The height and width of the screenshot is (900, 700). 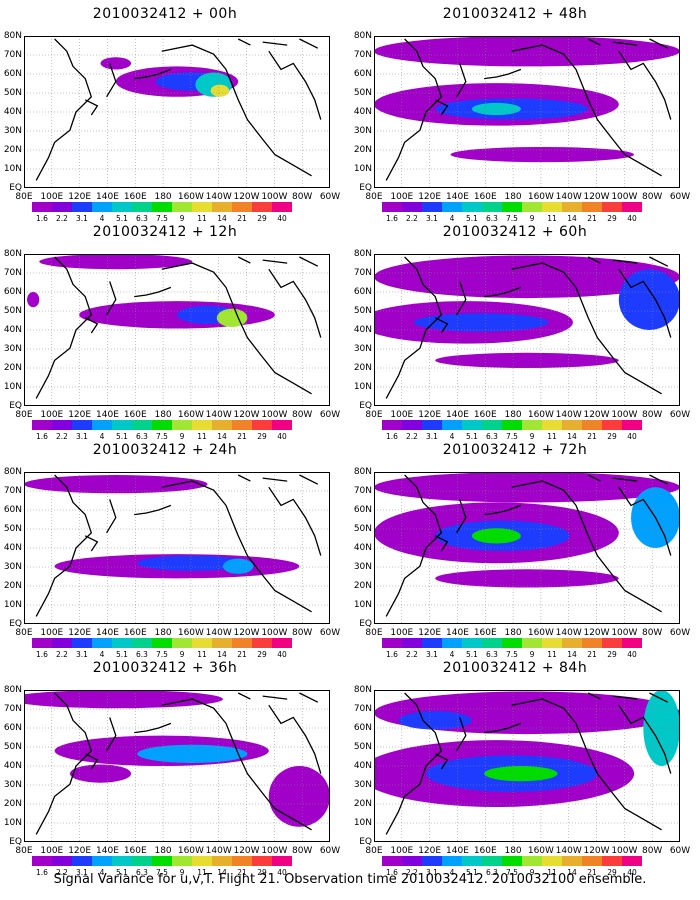 I want to click on latitude-label: 20N, so click(x=12, y=586).